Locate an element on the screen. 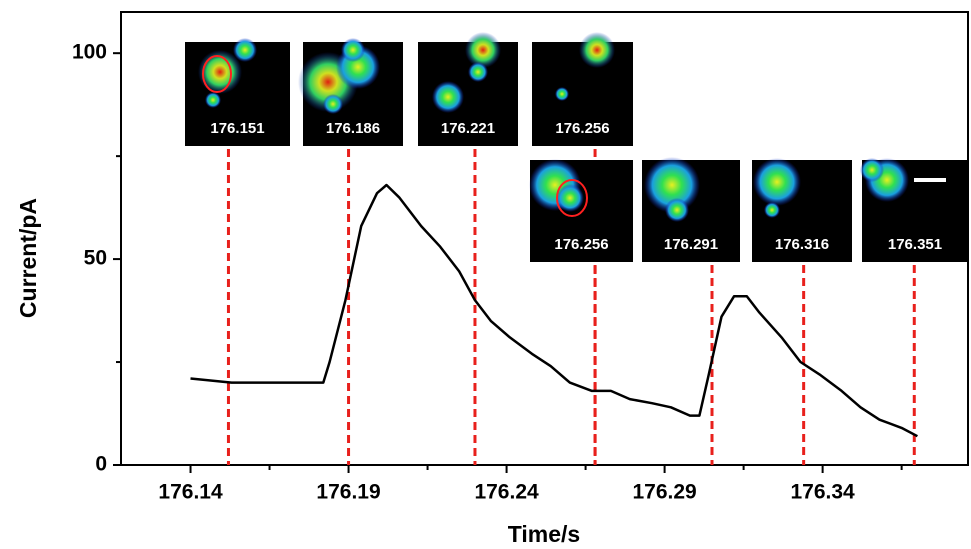 This screenshot has height=549, width=971. x-tick-label: 176.34 is located at coordinates (823, 492).